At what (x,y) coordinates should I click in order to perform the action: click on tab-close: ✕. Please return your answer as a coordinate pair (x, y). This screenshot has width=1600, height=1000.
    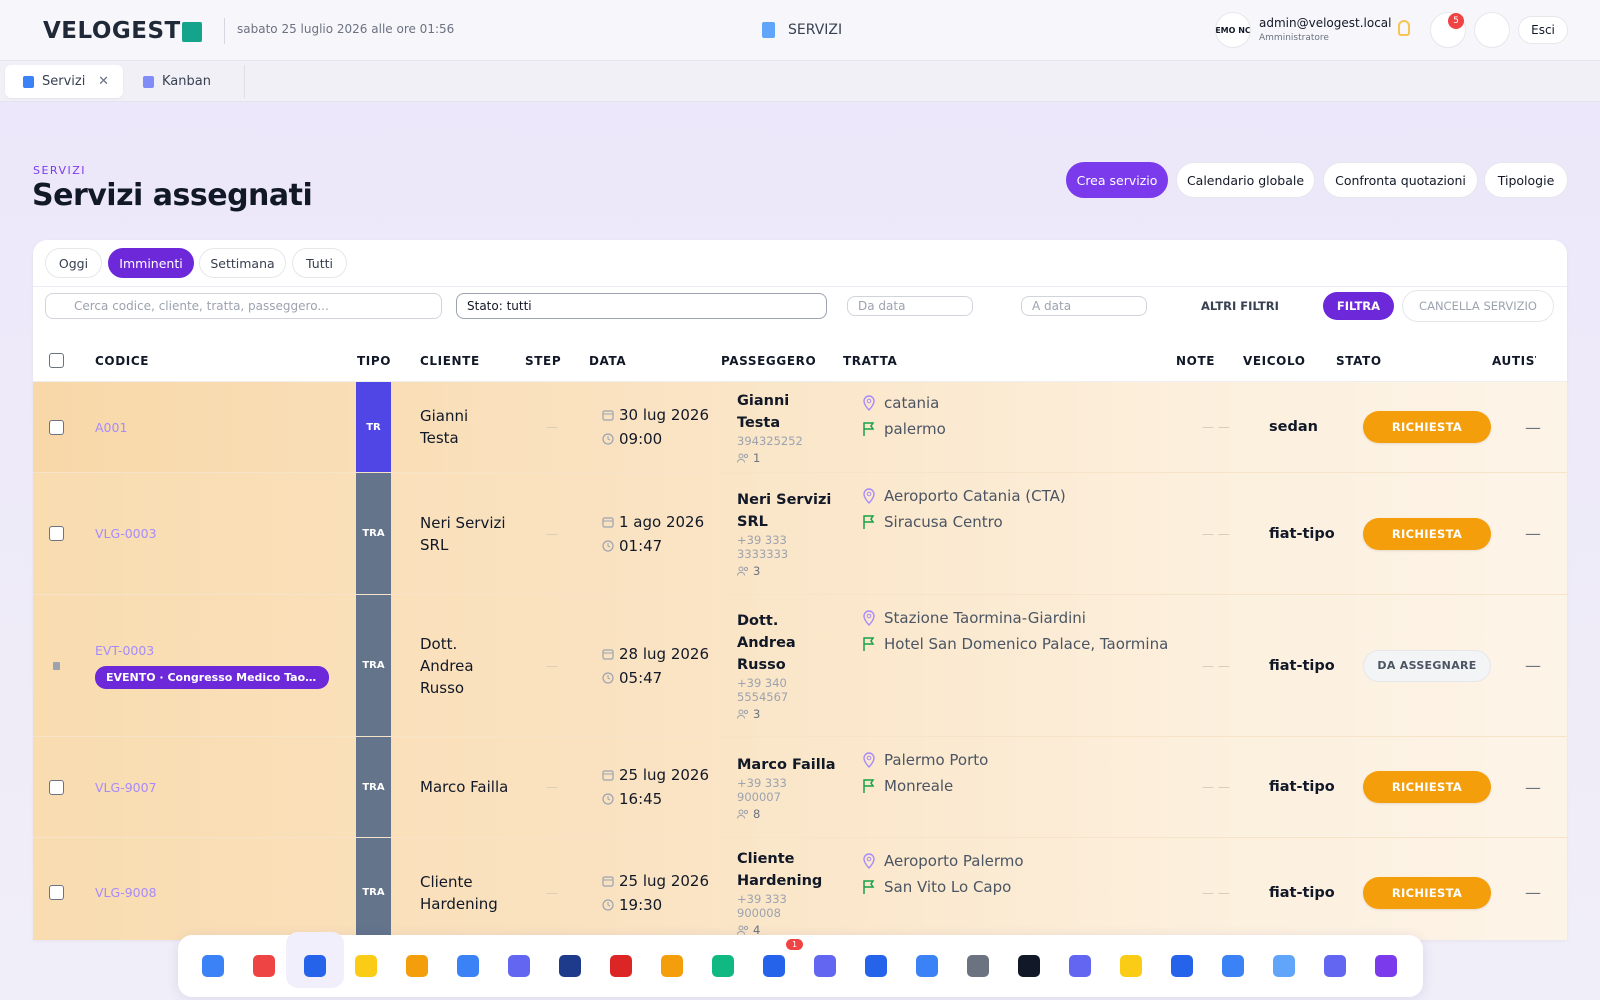
    Looking at the image, I should click on (103, 81).